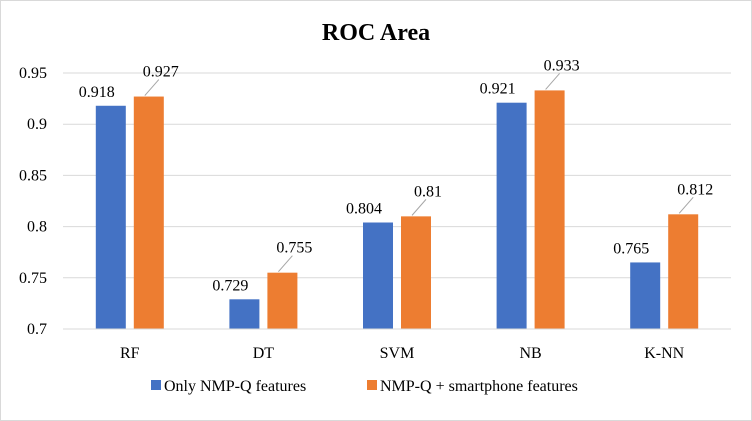 This screenshot has height=421, width=752. I want to click on x-category-label: RF, so click(130, 353).